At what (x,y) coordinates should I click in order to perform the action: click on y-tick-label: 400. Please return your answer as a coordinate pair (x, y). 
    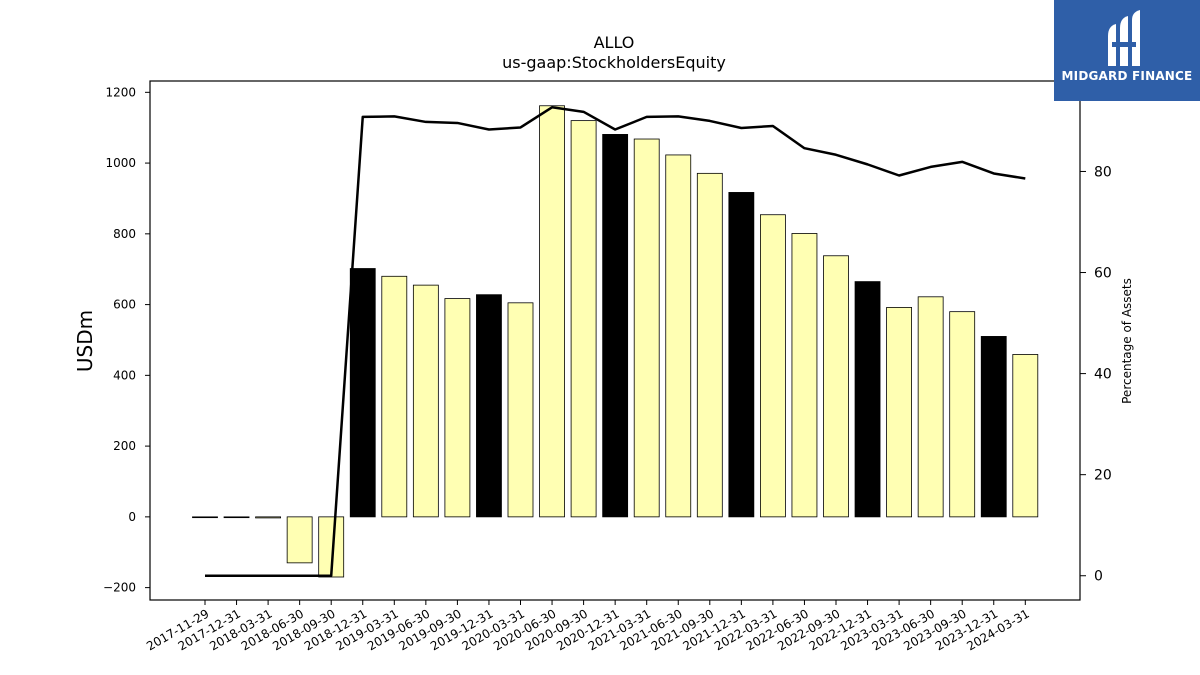
    Looking at the image, I should click on (124, 375).